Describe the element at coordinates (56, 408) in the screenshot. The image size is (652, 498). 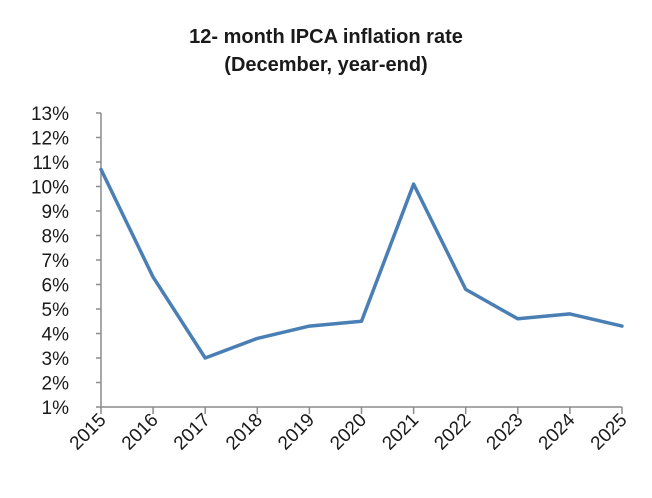
I see `y-tick-label: 1%` at that location.